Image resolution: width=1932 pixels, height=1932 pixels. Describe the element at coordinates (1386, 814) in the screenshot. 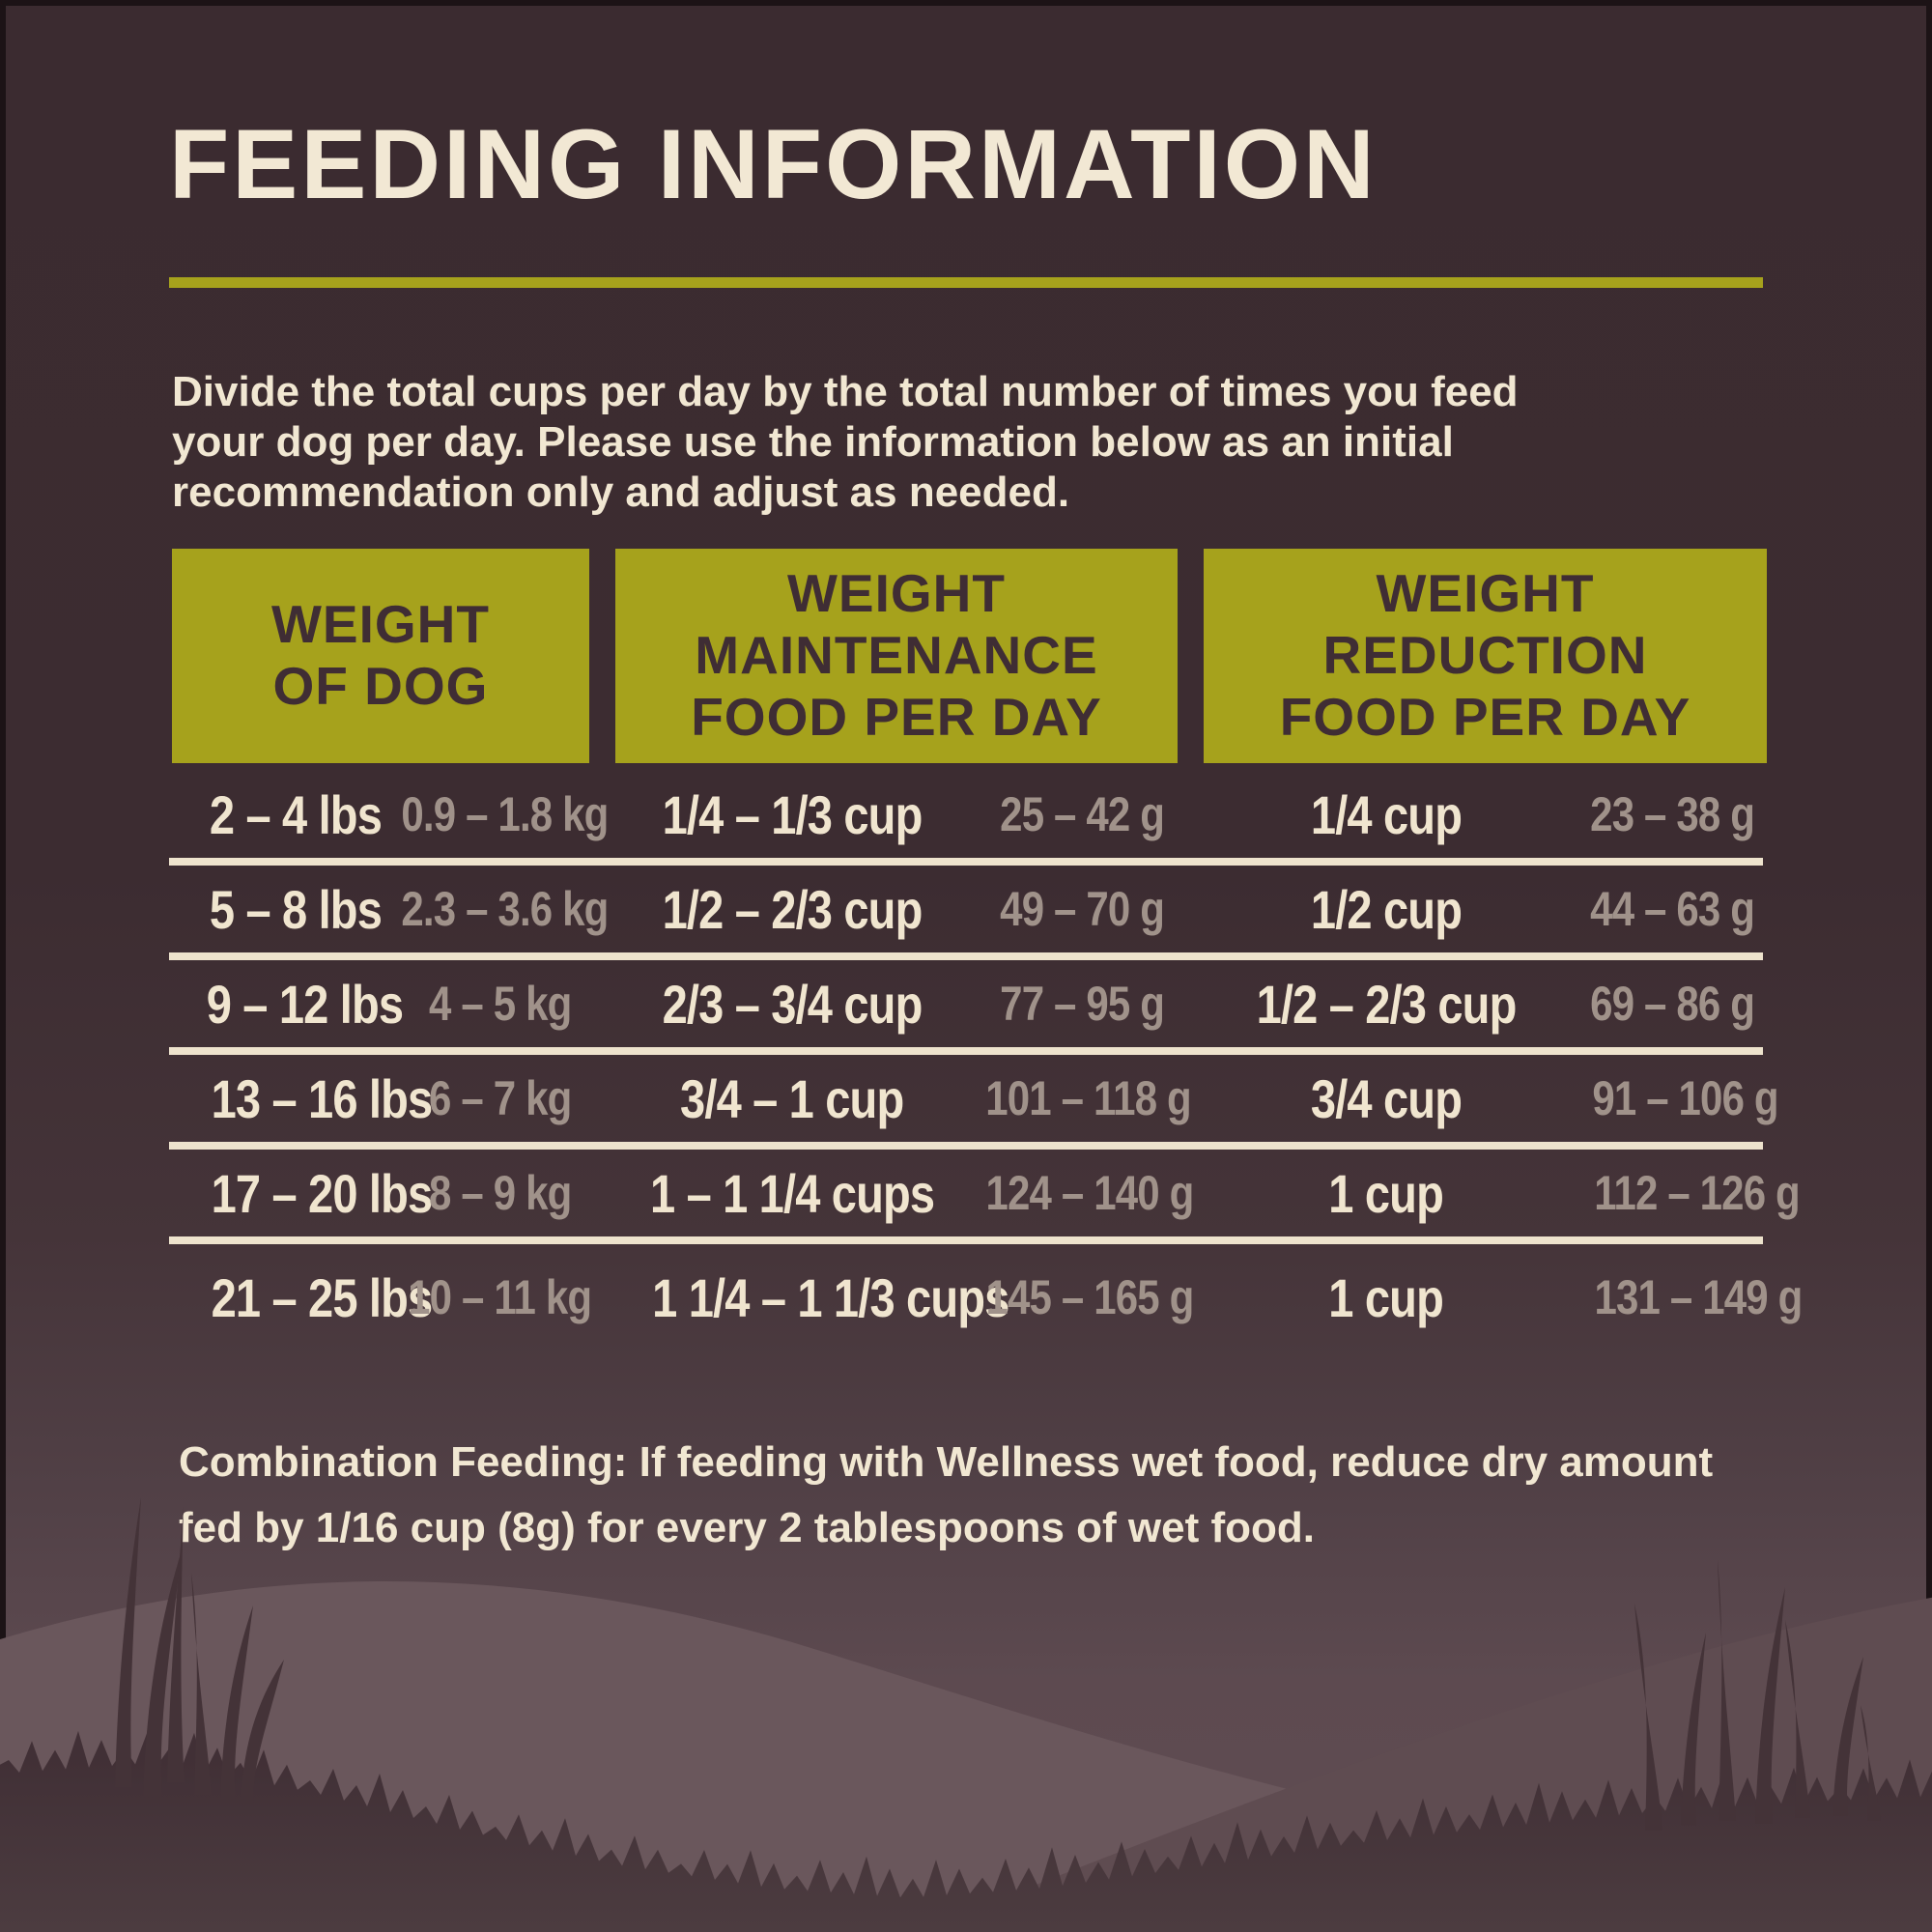

I see `cell-reduction-cups: 1/4 cup` at that location.